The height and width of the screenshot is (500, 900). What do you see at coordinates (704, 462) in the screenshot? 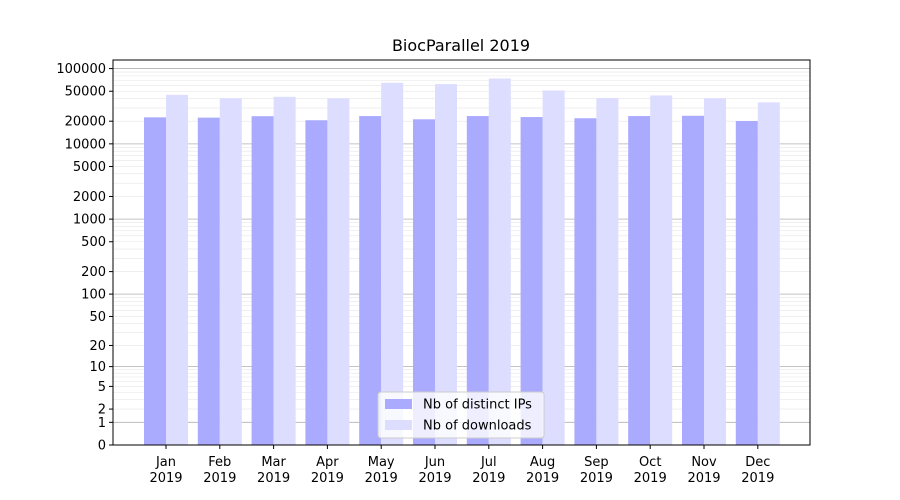
I see `x-tick-label-month: Nov` at bounding box center [704, 462].